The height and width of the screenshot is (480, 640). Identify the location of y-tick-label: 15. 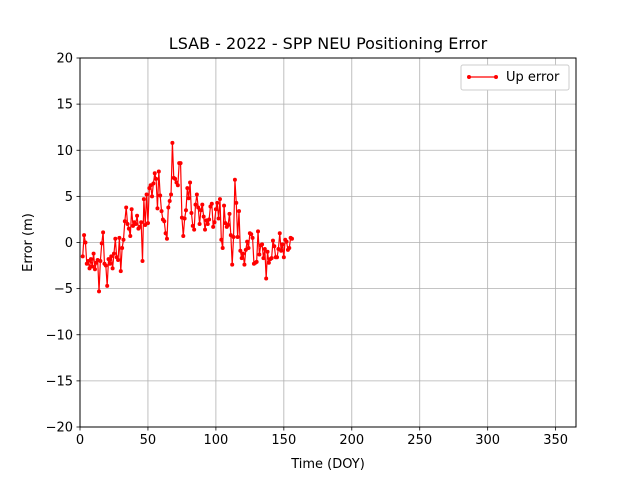
(64, 105).